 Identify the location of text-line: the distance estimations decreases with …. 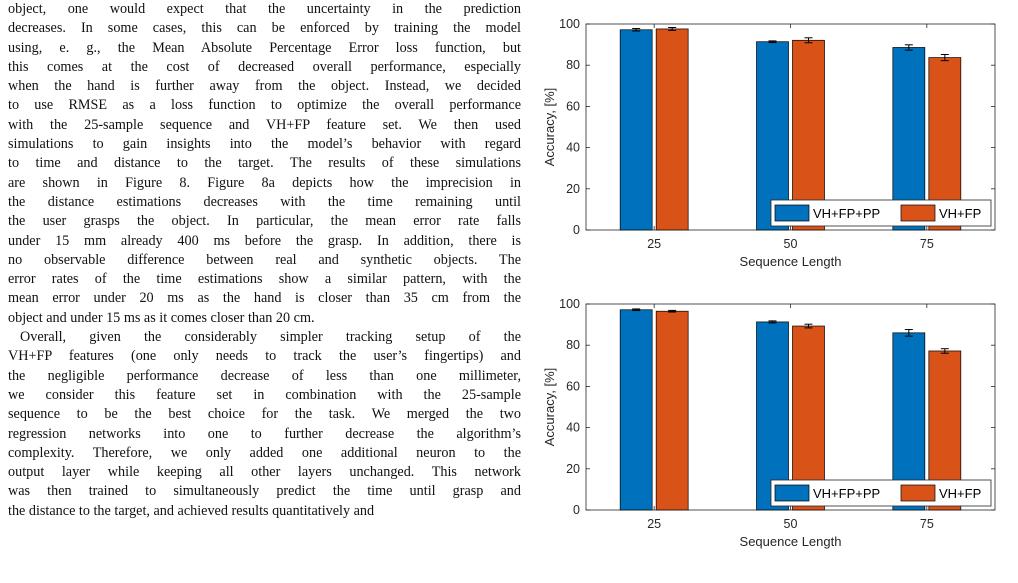
(264, 201).